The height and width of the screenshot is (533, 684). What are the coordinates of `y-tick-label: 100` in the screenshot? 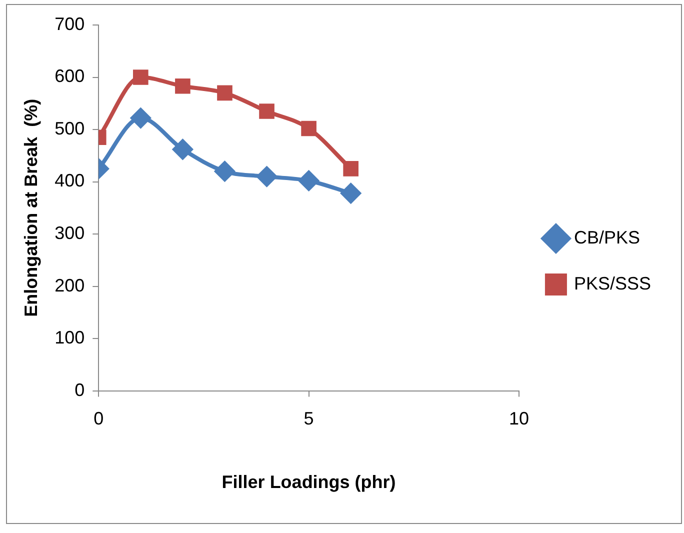 It's located at (69, 338).